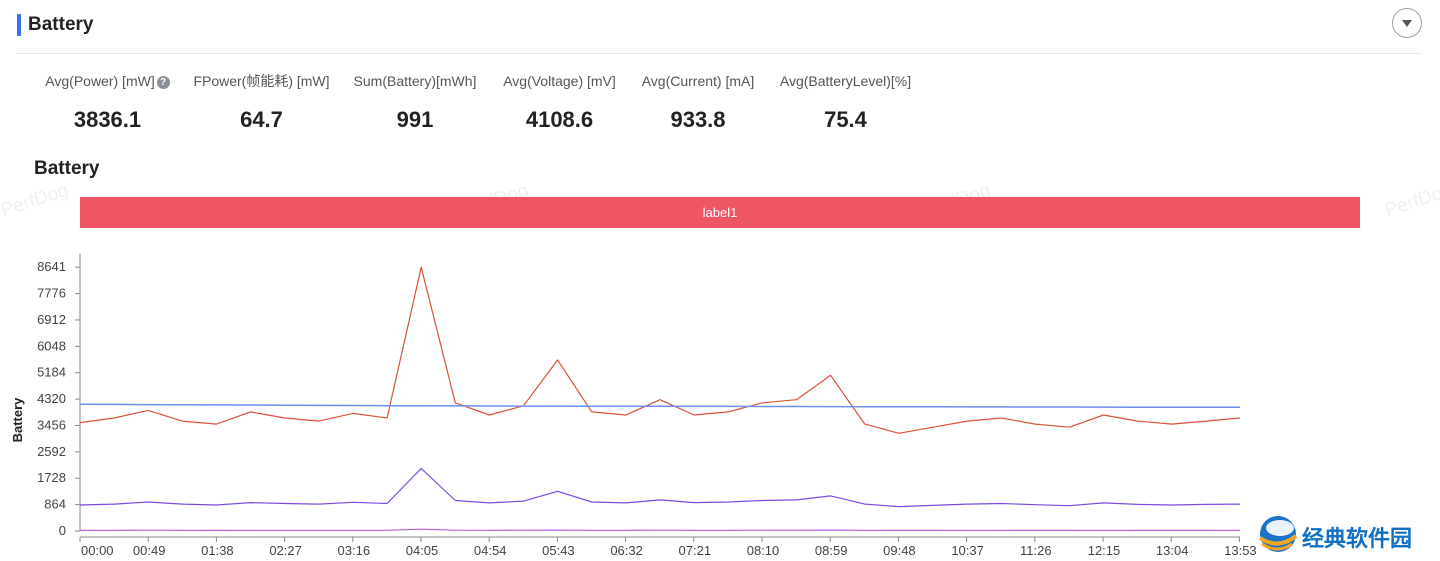  Describe the element at coordinates (51, 345) in the screenshot. I see `y-tick-label: 6048` at that location.